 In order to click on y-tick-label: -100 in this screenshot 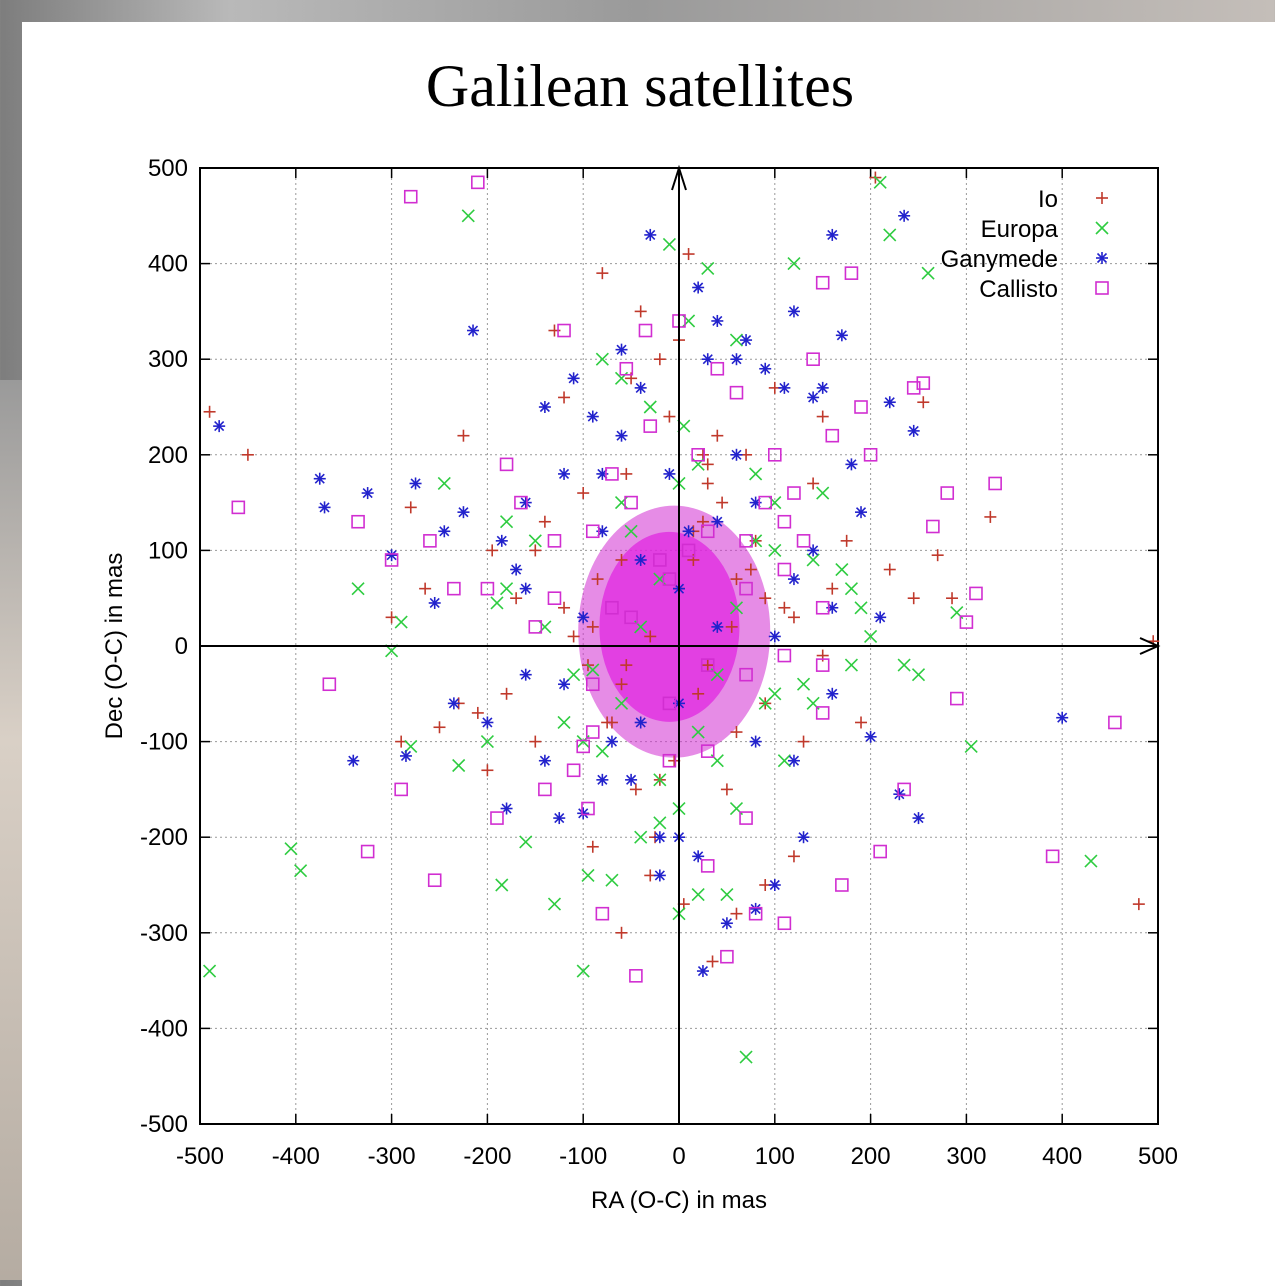, I will do `click(164, 742)`.